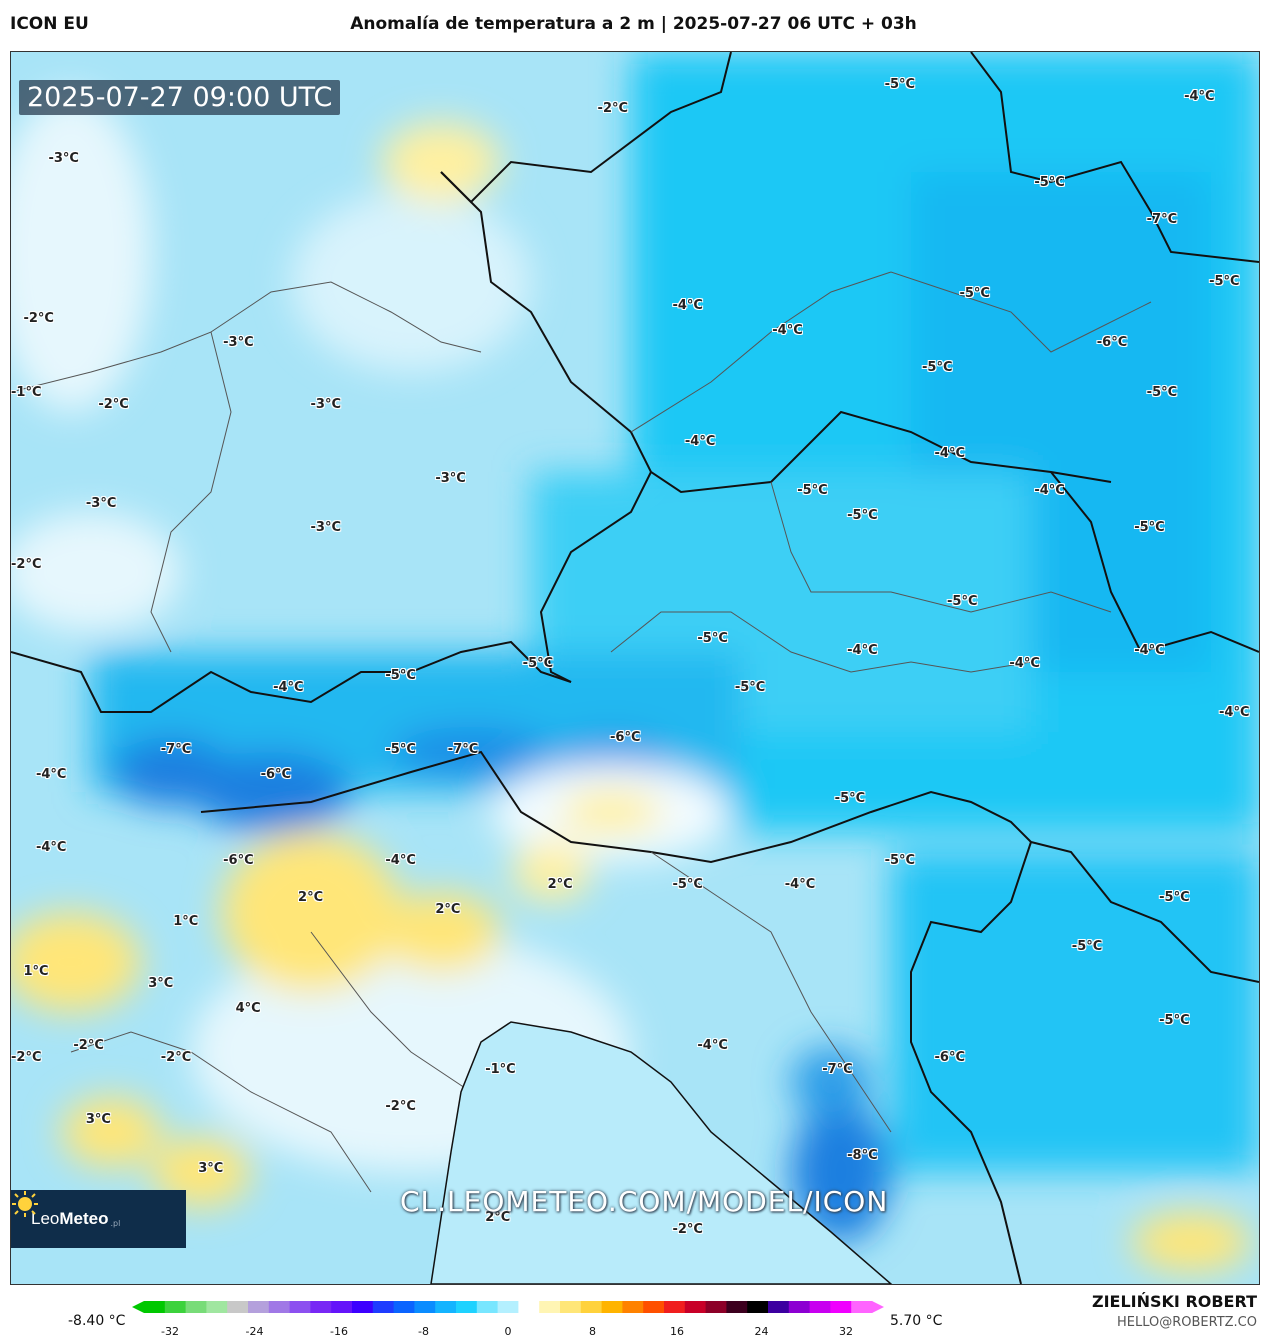 The image size is (1267, 1339). Describe the element at coordinates (677, 1331) in the screenshot. I see `colorbar-tick-label: 16` at that location.